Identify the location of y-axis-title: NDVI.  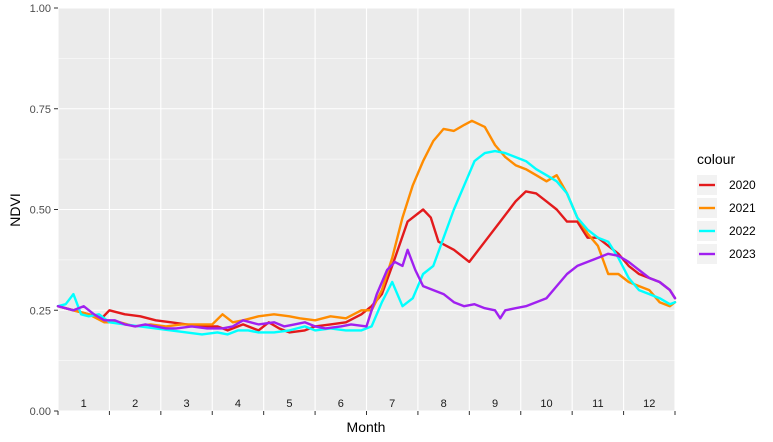
(15, 209).